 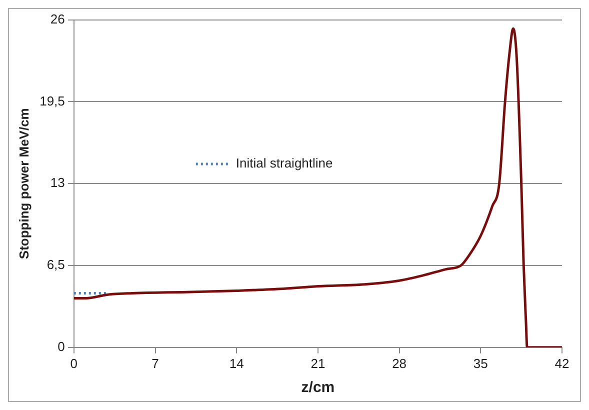 What do you see at coordinates (318, 387) in the screenshot?
I see `x-axis-title: z/cm` at bounding box center [318, 387].